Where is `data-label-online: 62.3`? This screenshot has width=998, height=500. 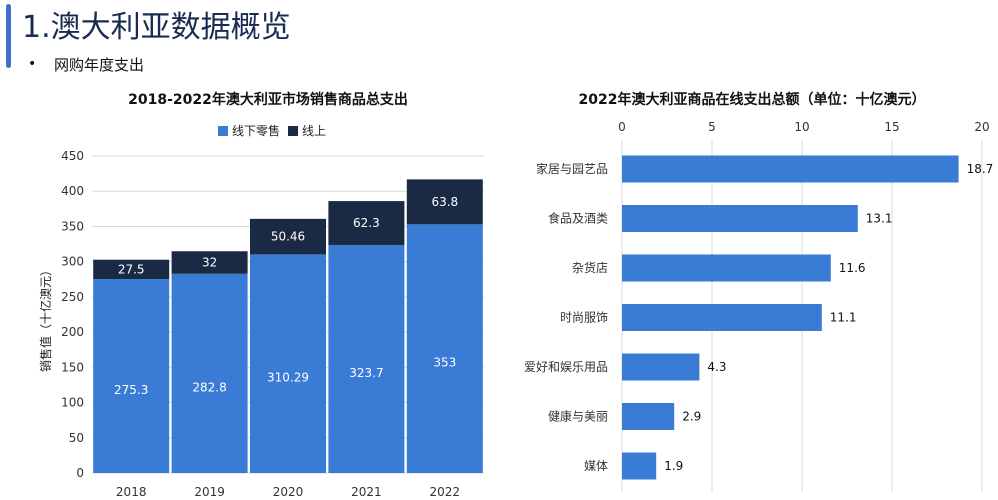
data-label-online: 62.3 is located at coordinates (366, 223).